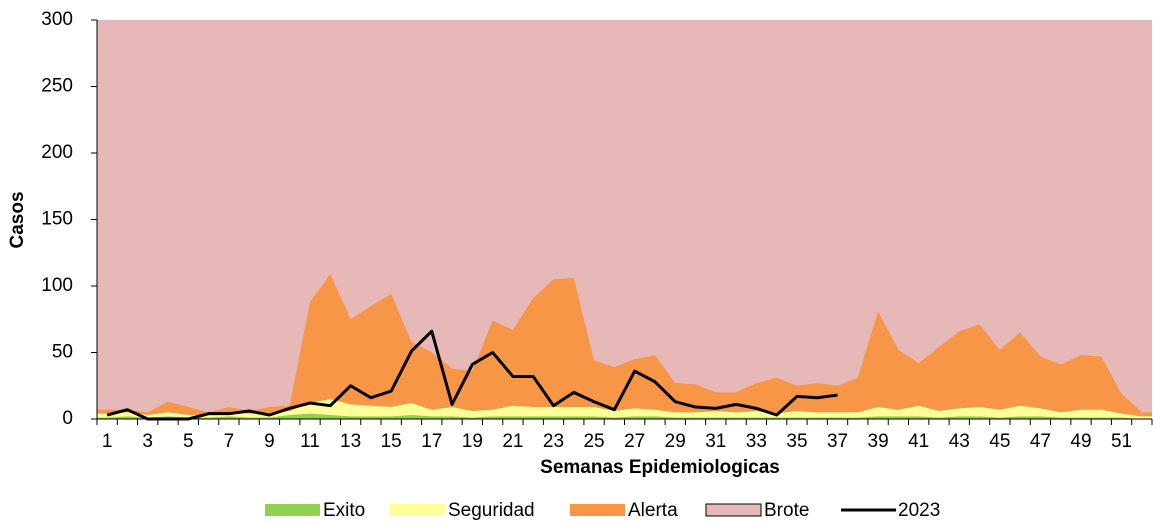  What do you see at coordinates (756, 441) in the screenshot?
I see `x-tick-label: 33` at bounding box center [756, 441].